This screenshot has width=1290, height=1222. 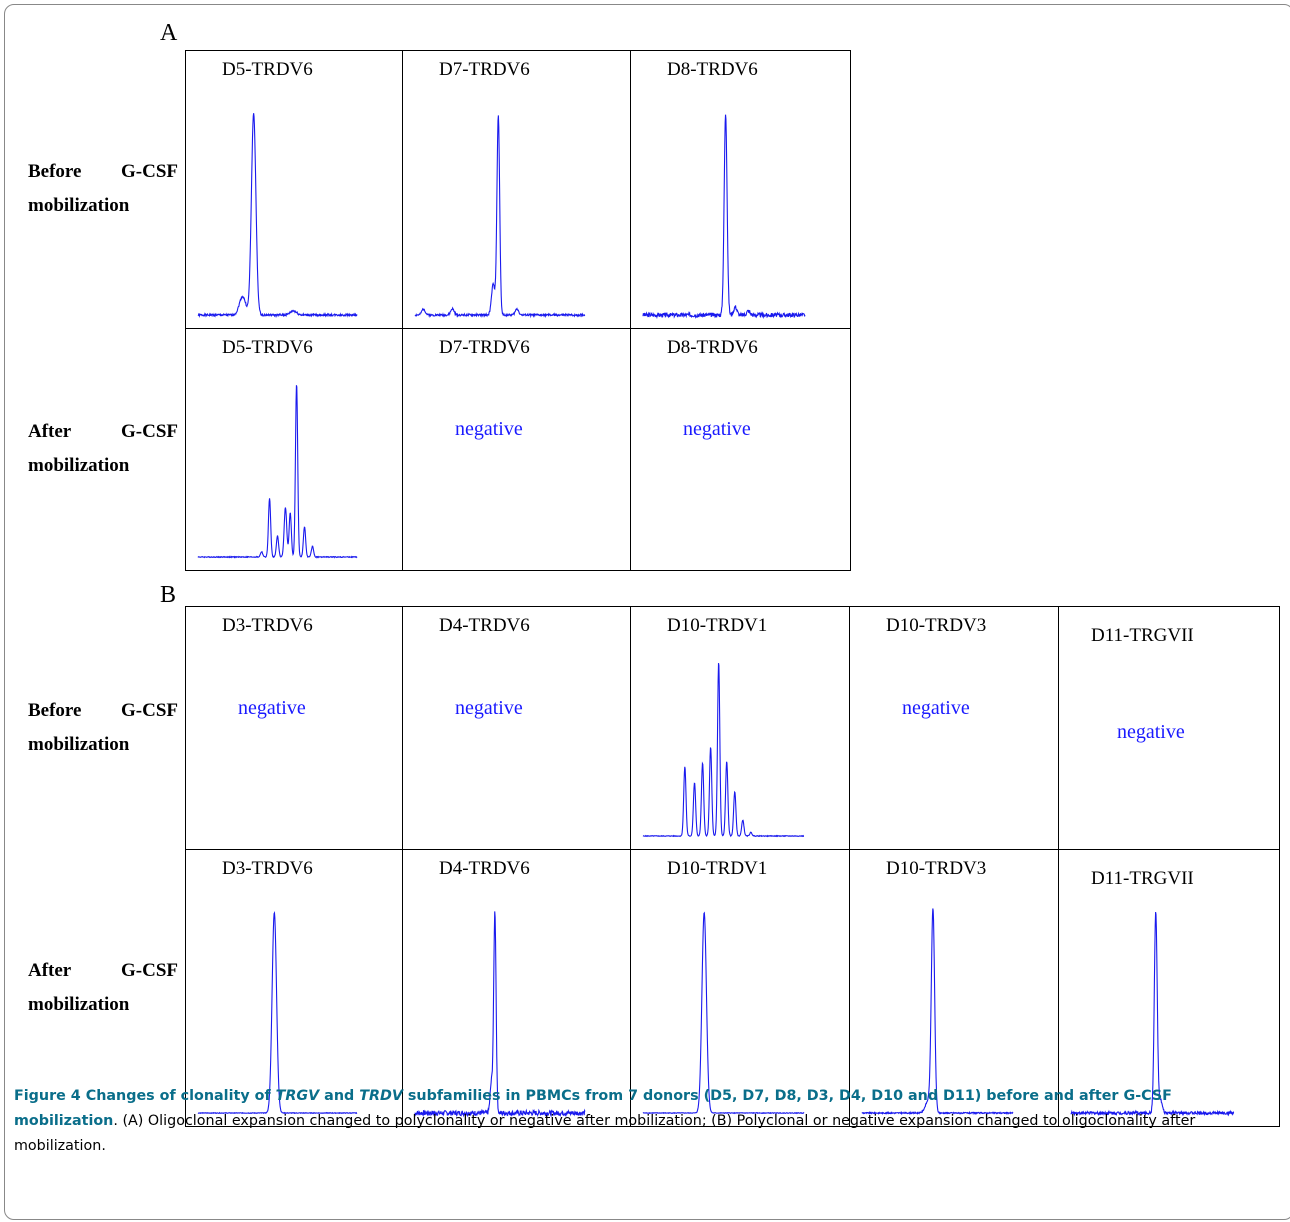 What do you see at coordinates (740, 449) in the screenshot?
I see `plot-cell: D8-TRDV6 negative` at bounding box center [740, 449].